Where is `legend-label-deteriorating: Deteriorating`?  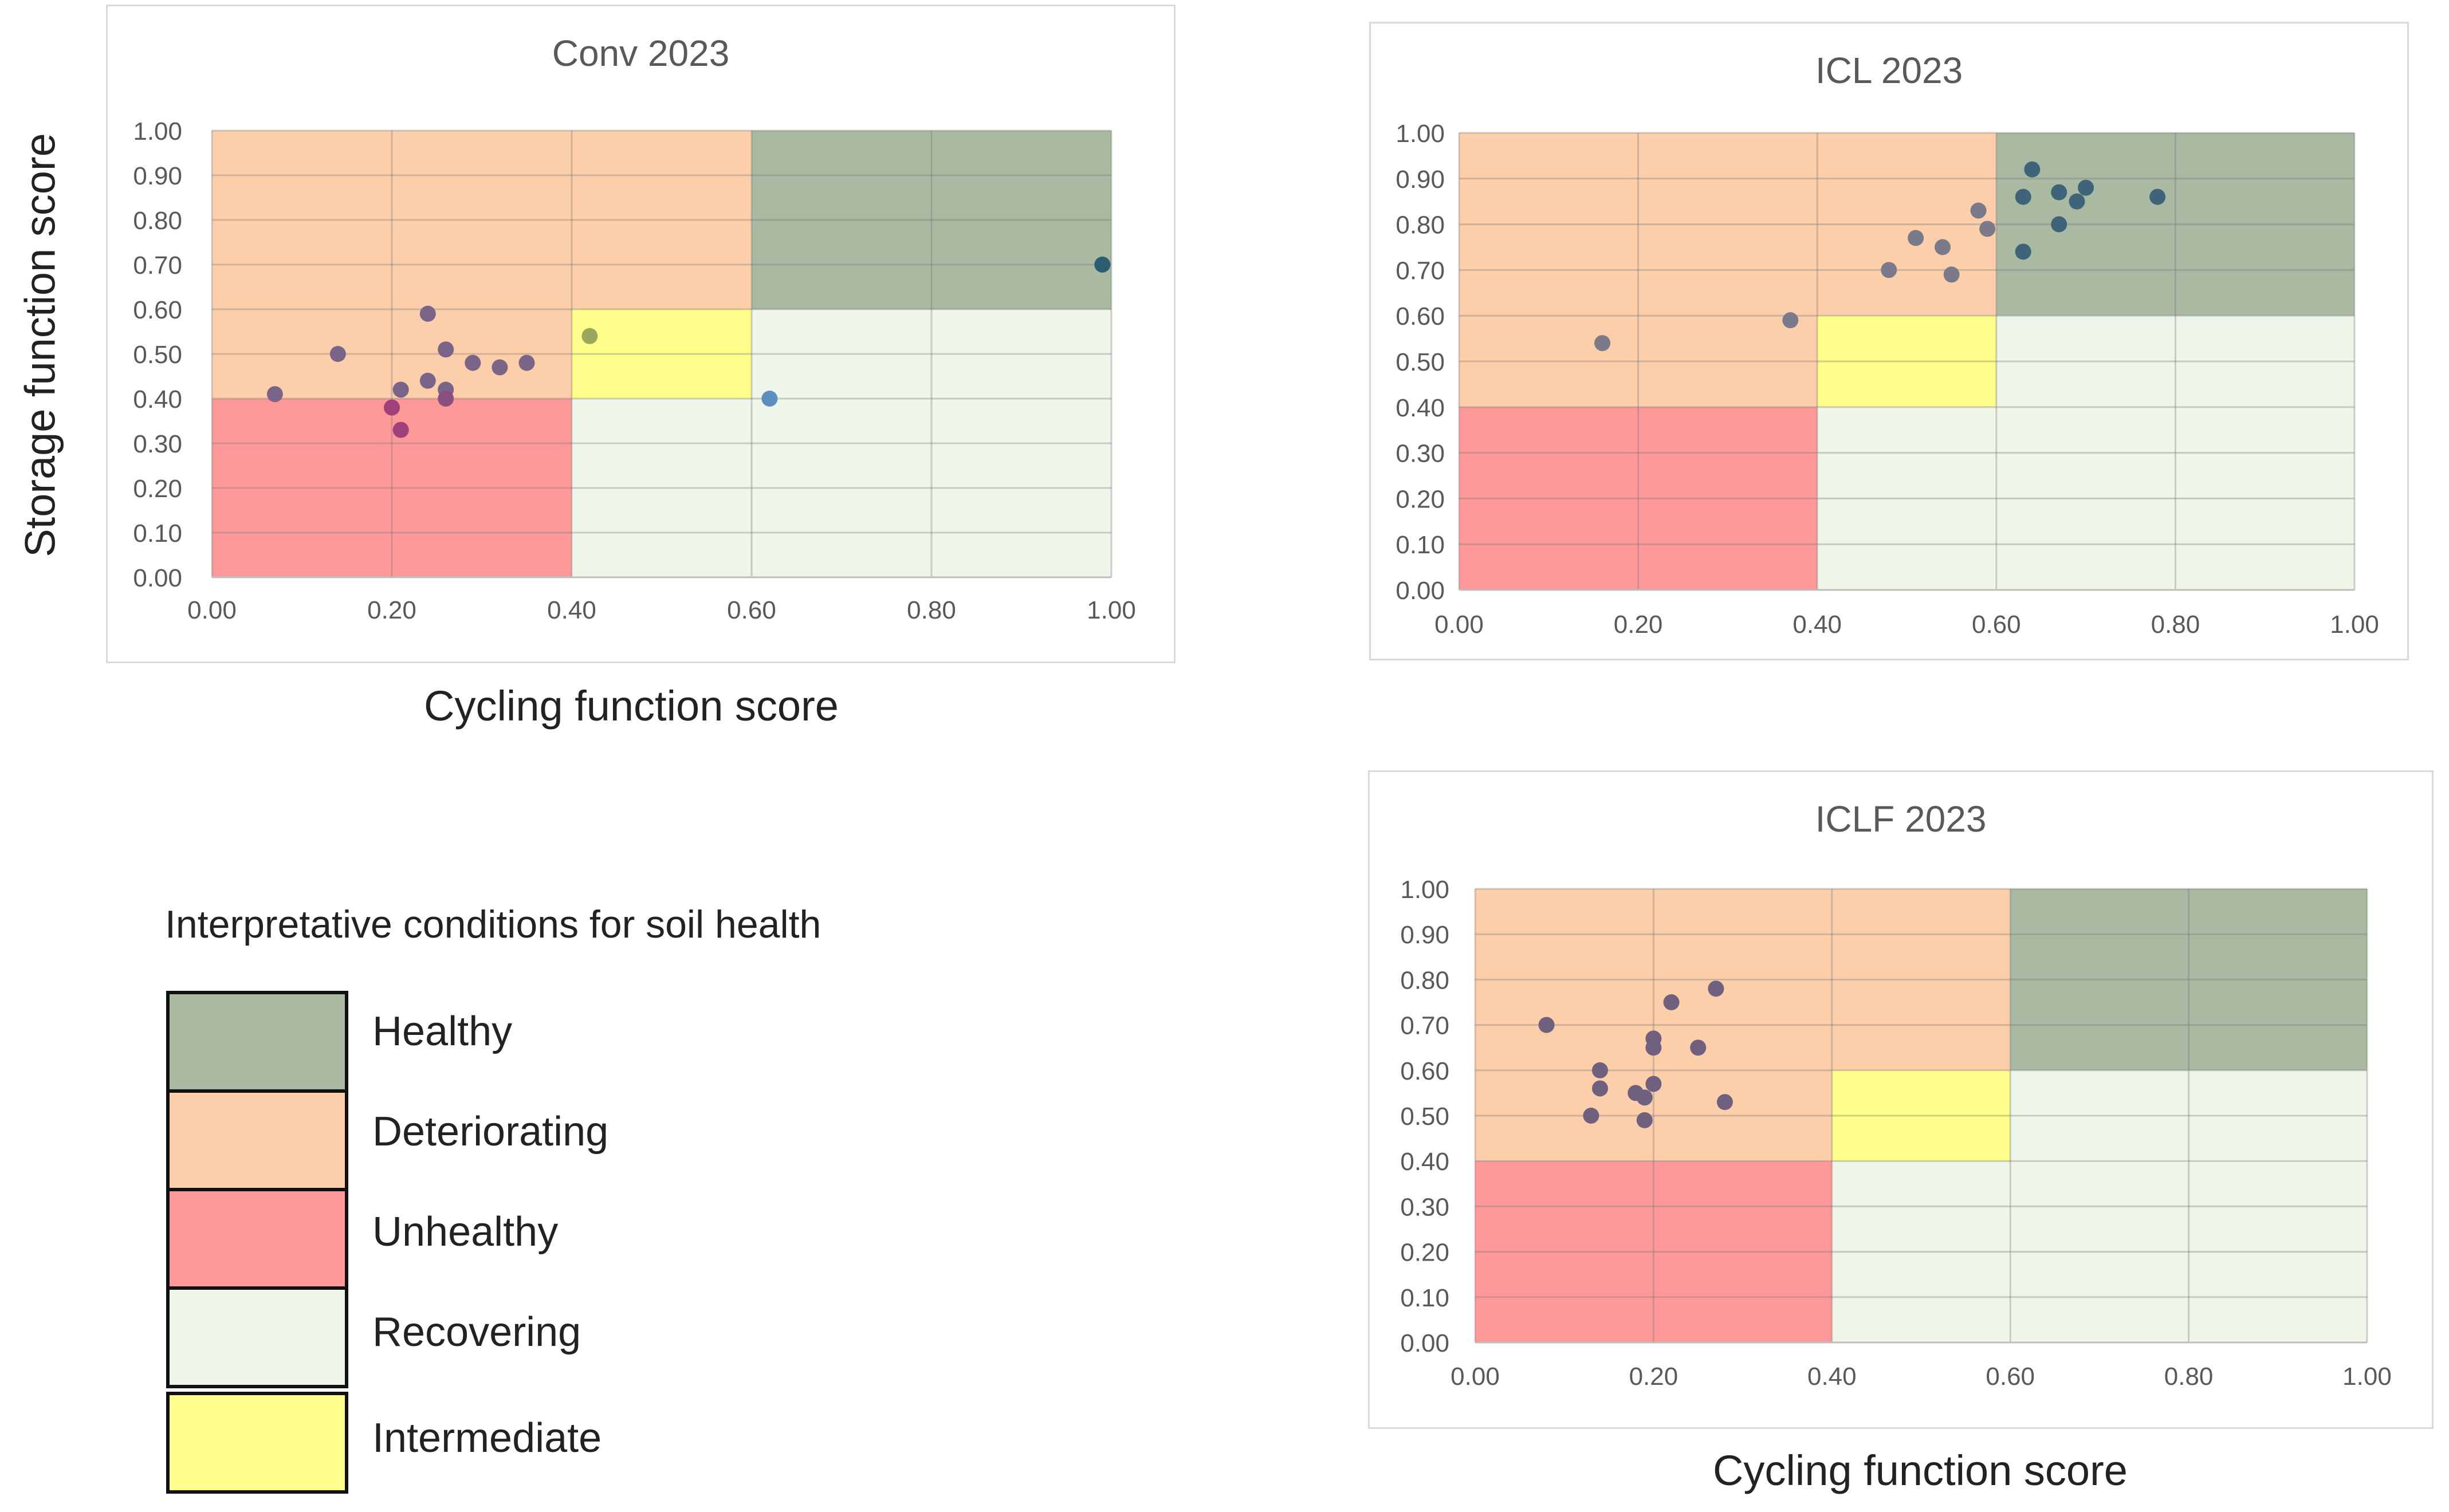 legend-label-deteriorating: Deteriorating is located at coordinates (490, 1132).